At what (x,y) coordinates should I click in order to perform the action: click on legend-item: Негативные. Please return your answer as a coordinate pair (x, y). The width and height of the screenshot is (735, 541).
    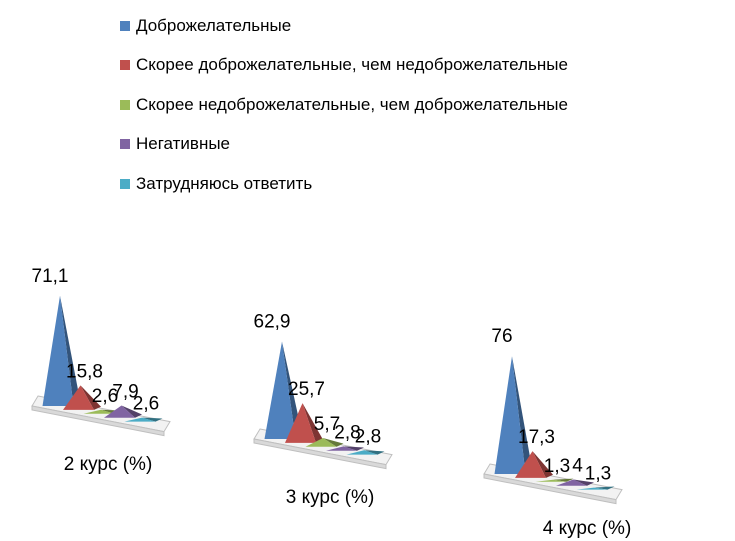
    Looking at the image, I should click on (344, 145).